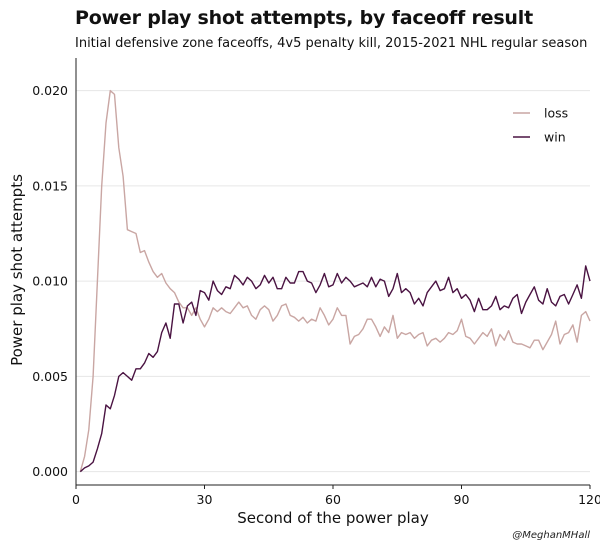 The width and height of the screenshot is (600, 550). I want to click on y-tick-label: 0.015, so click(50, 185).